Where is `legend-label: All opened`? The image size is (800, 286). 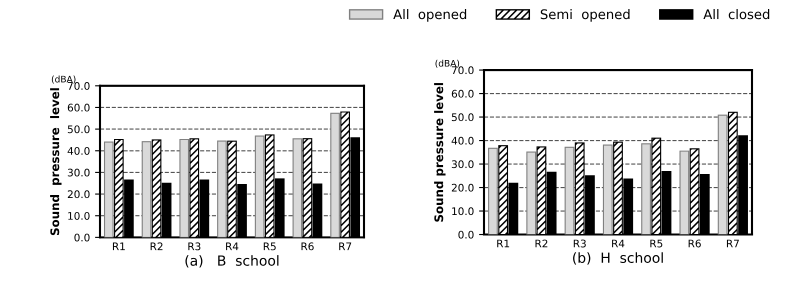
legend-label: All opened is located at coordinates (429, 15).